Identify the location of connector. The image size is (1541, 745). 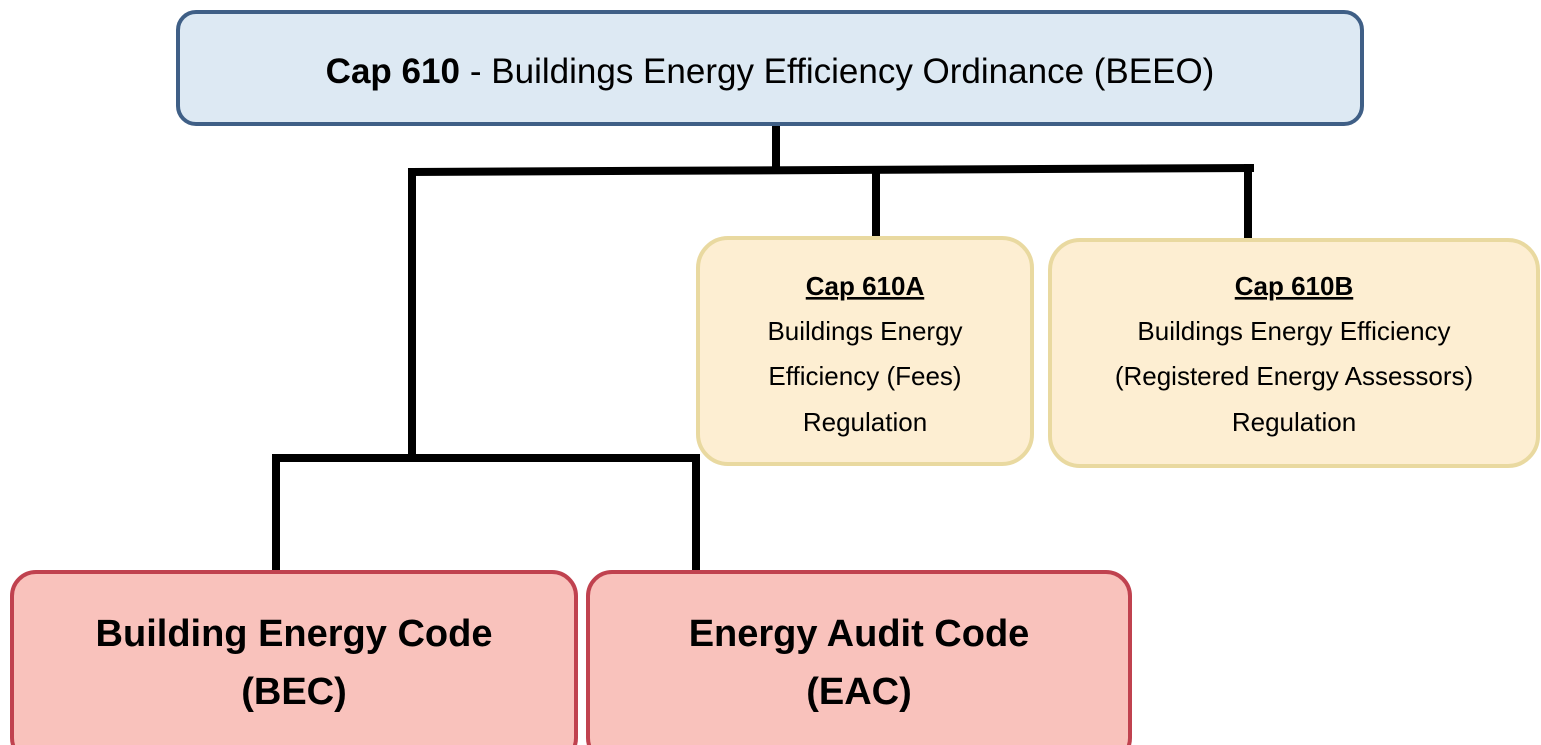
(831, 170).